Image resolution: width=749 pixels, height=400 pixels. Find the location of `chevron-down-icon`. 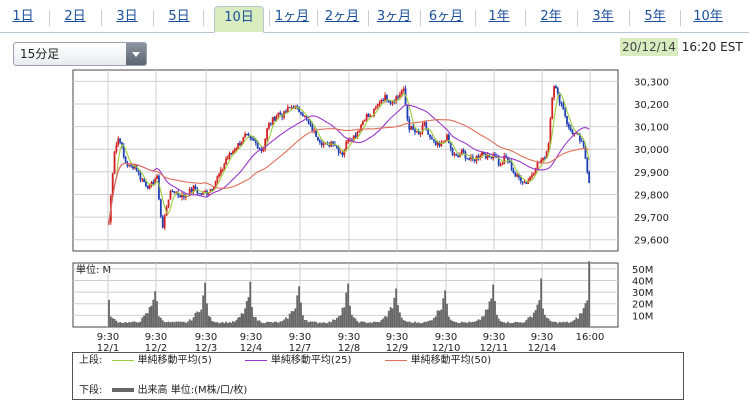

chevron-down-icon is located at coordinates (136, 54).